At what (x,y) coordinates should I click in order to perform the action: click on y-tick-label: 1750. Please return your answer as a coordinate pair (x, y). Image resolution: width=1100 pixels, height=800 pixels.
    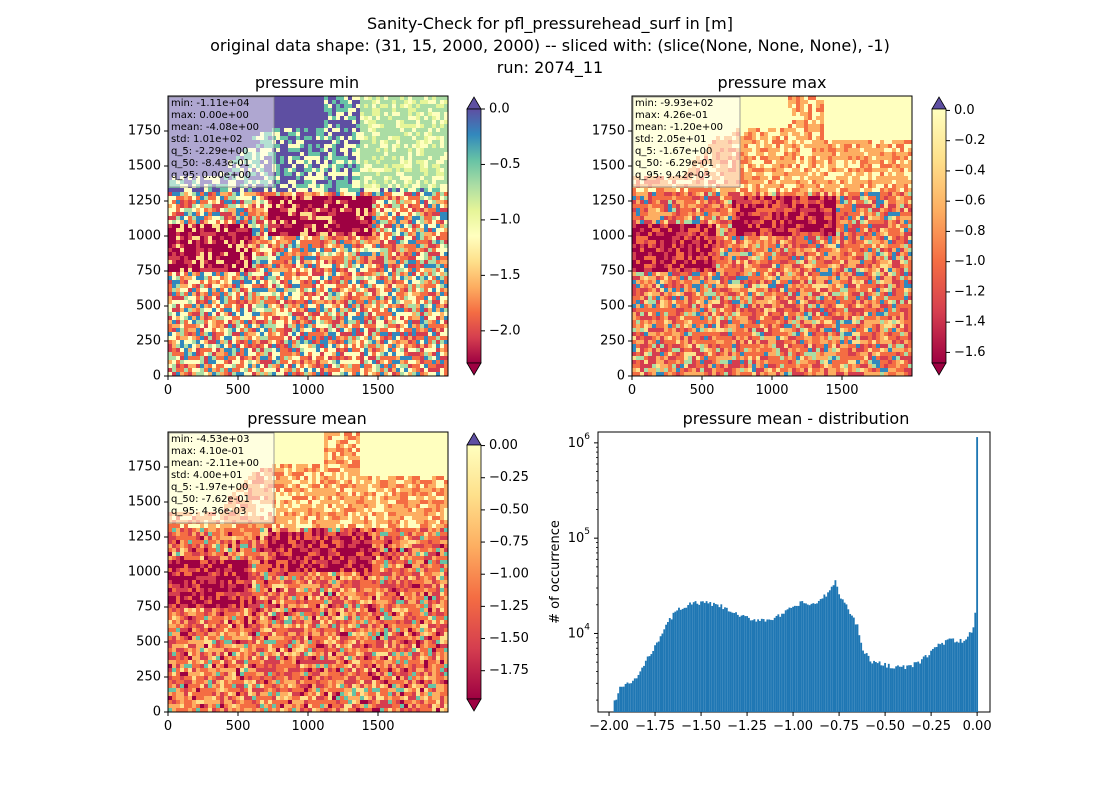
    Looking at the image, I should click on (144, 131).